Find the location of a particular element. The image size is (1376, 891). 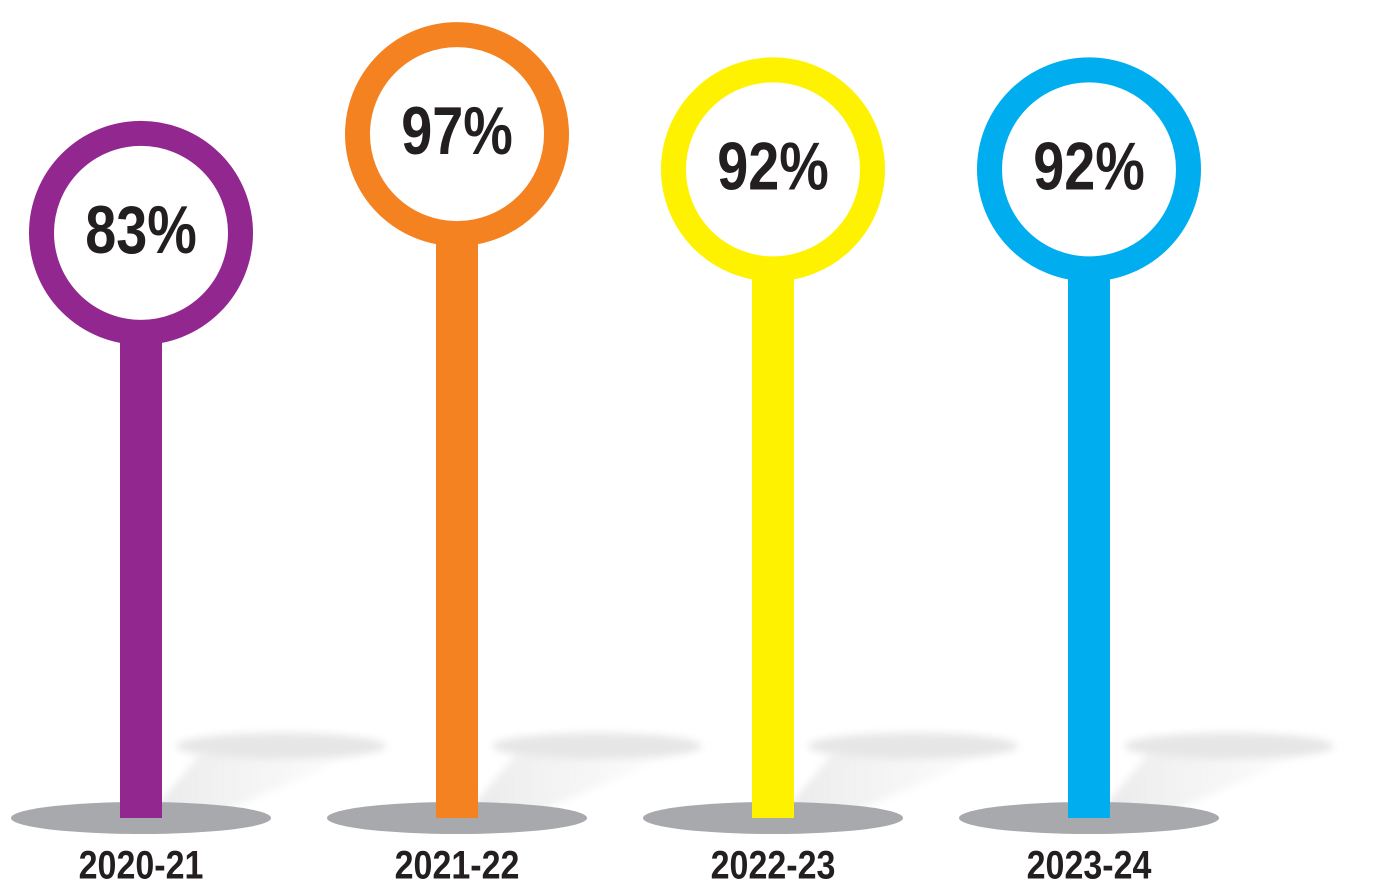

value-label: 83% is located at coordinates (141, 230).